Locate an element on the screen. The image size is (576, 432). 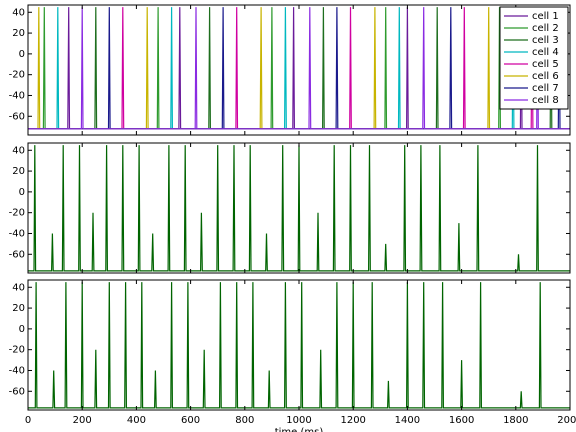
x-tick-label: 1200 is located at coordinates (352, 420).